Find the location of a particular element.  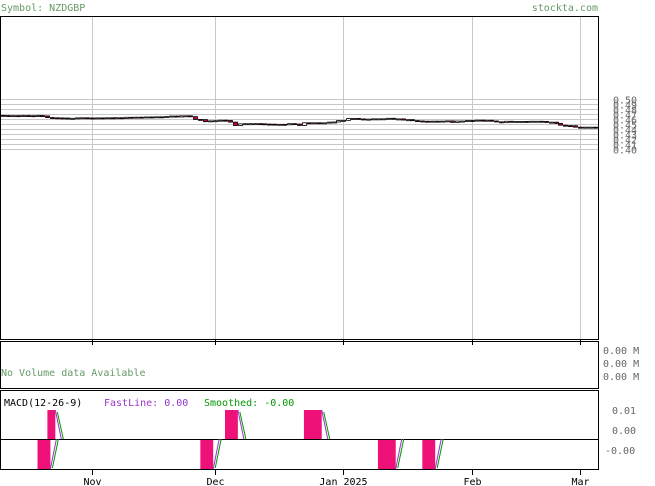

no-volume-message: No Volume data Available is located at coordinates (73, 373).